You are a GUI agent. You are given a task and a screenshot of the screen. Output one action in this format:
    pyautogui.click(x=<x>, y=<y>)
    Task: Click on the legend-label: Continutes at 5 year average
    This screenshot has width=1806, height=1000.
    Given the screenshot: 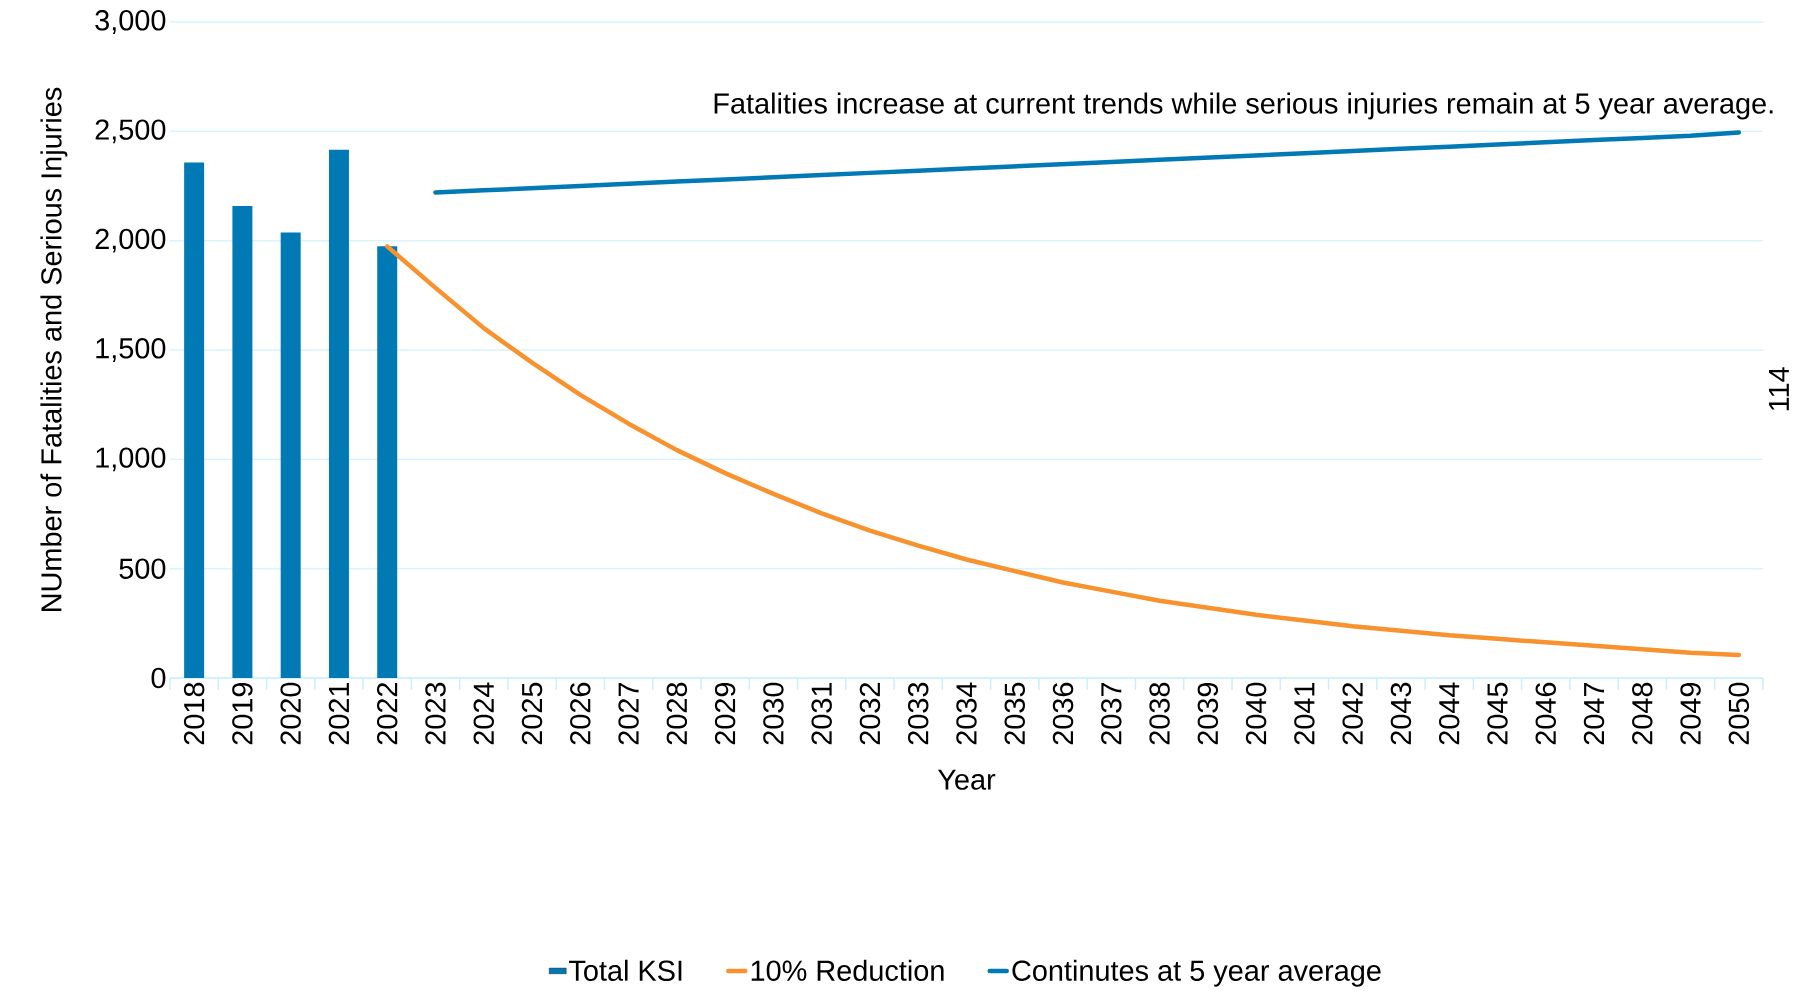 What is the action you would take?
    pyautogui.click(x=1196, y=973)
    